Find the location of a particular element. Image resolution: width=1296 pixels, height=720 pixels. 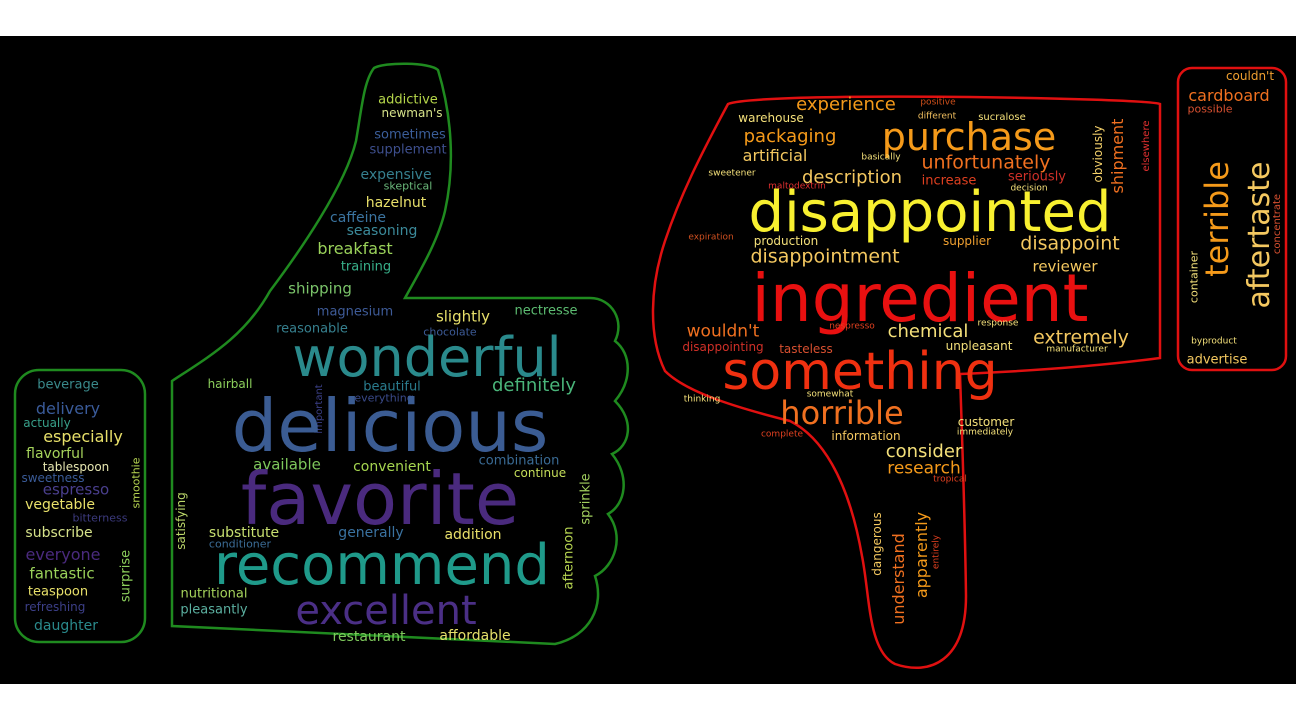

cloud-word: seriously is located at coordinates (1037, 177).